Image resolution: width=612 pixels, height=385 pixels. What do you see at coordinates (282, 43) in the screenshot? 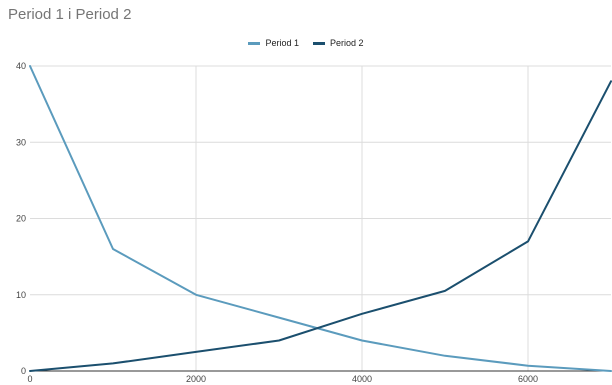
I see `legend-label-period-1: Period 1` at bounding box center [282, 43].